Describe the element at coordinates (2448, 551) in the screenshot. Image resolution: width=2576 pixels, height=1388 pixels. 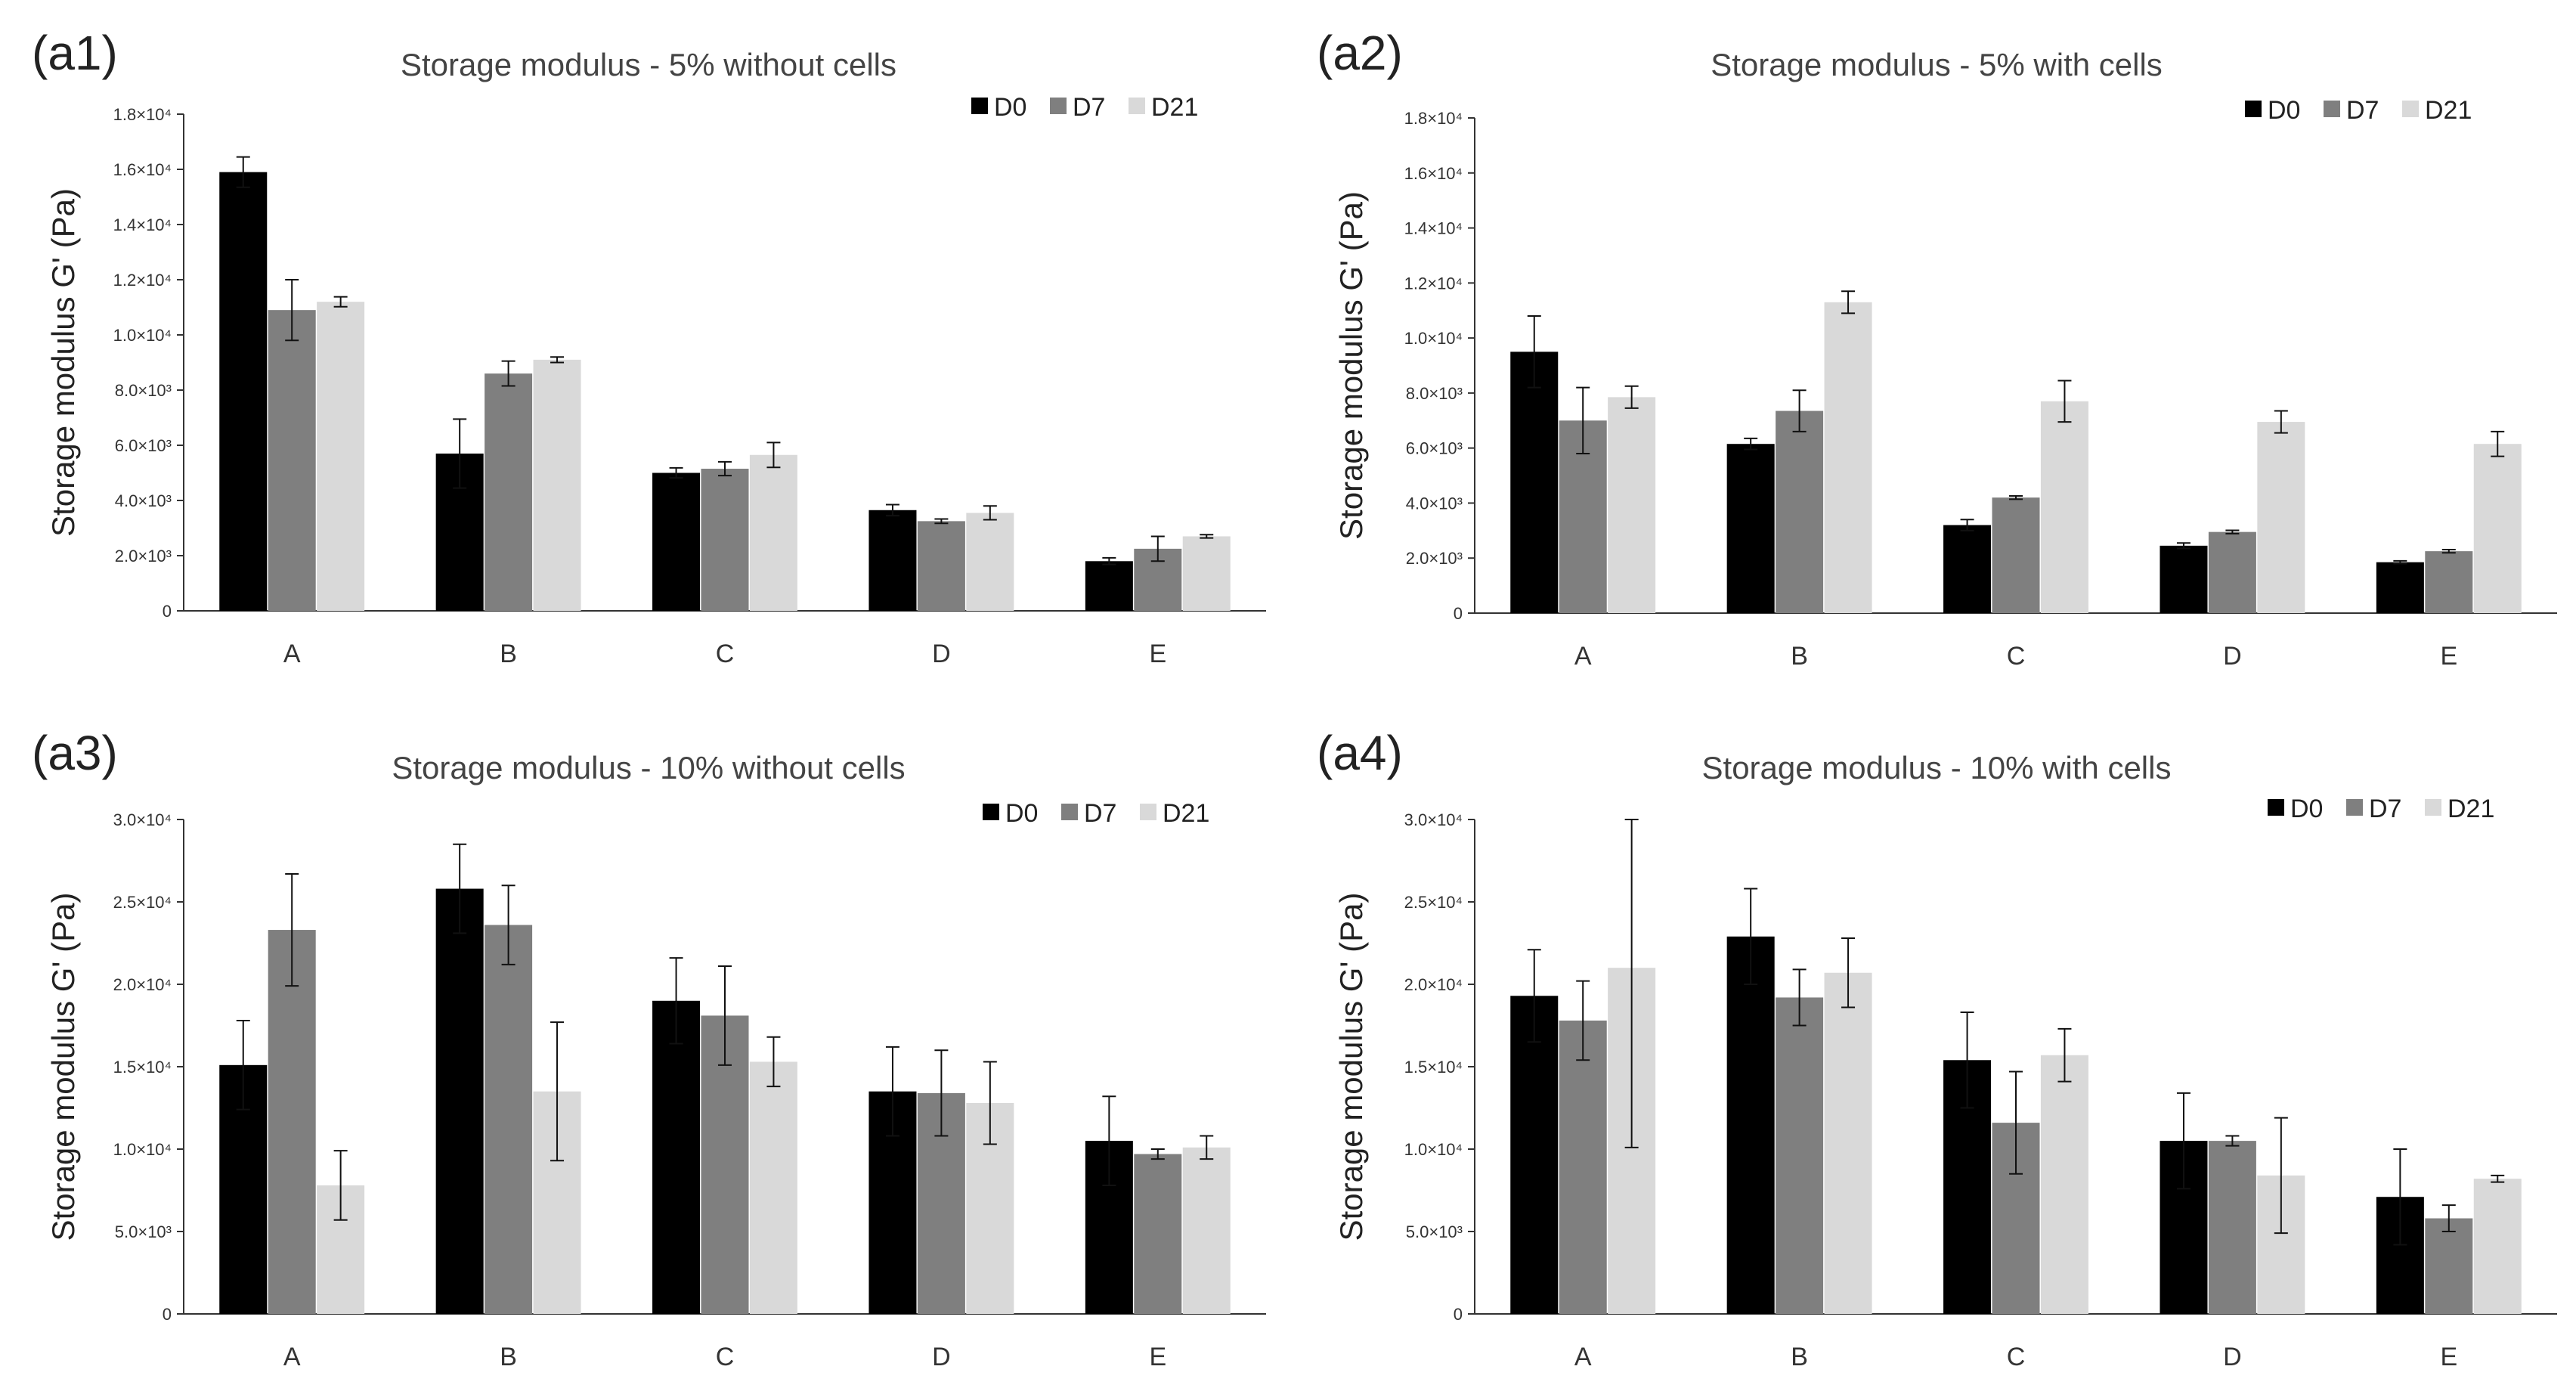
I see `error-bar-d7-e` at that location.